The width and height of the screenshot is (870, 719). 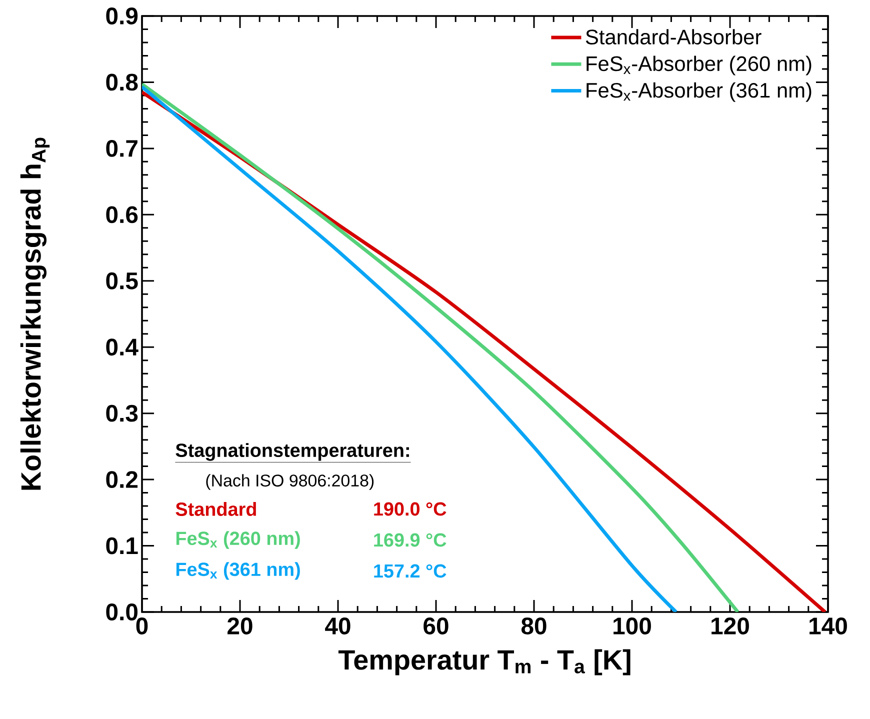 I want to click on x-tick-label: 40, so click(x=337, y=626).